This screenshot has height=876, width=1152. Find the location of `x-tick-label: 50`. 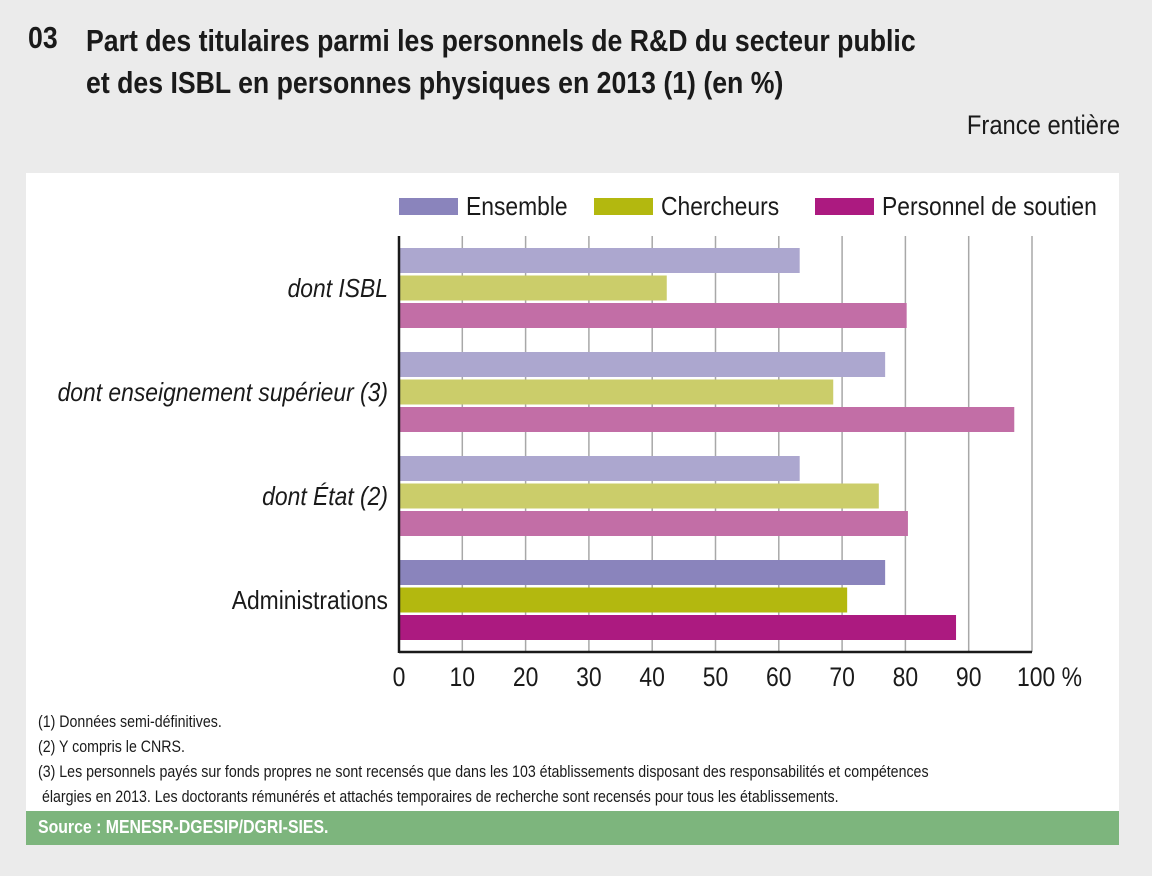

x-tick-label: 50 is located at coordinates (716, 677).